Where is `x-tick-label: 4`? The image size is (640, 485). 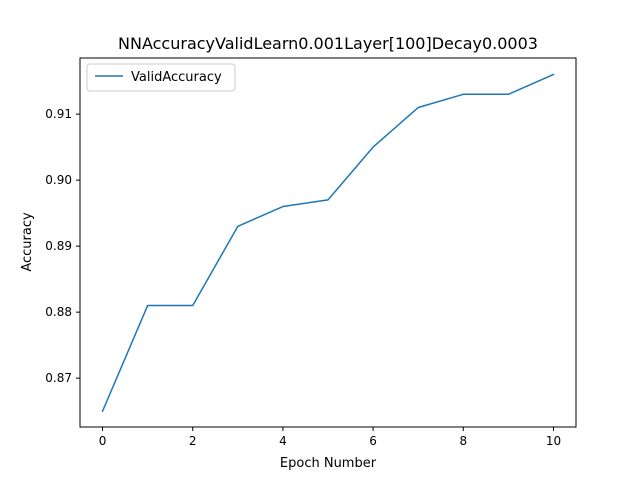
x-tick-label: 4 is located at coordinates (283, 441).